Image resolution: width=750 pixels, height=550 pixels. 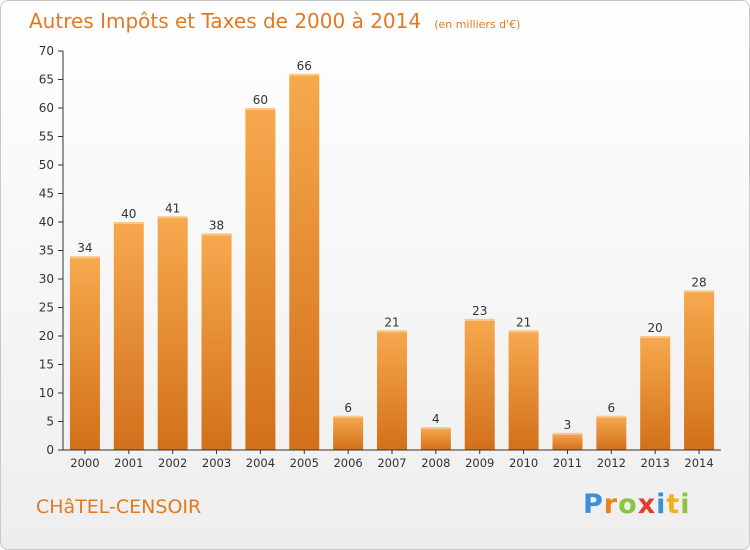 I want to click on y-tick-label: 50, so click(x=46, y=165).